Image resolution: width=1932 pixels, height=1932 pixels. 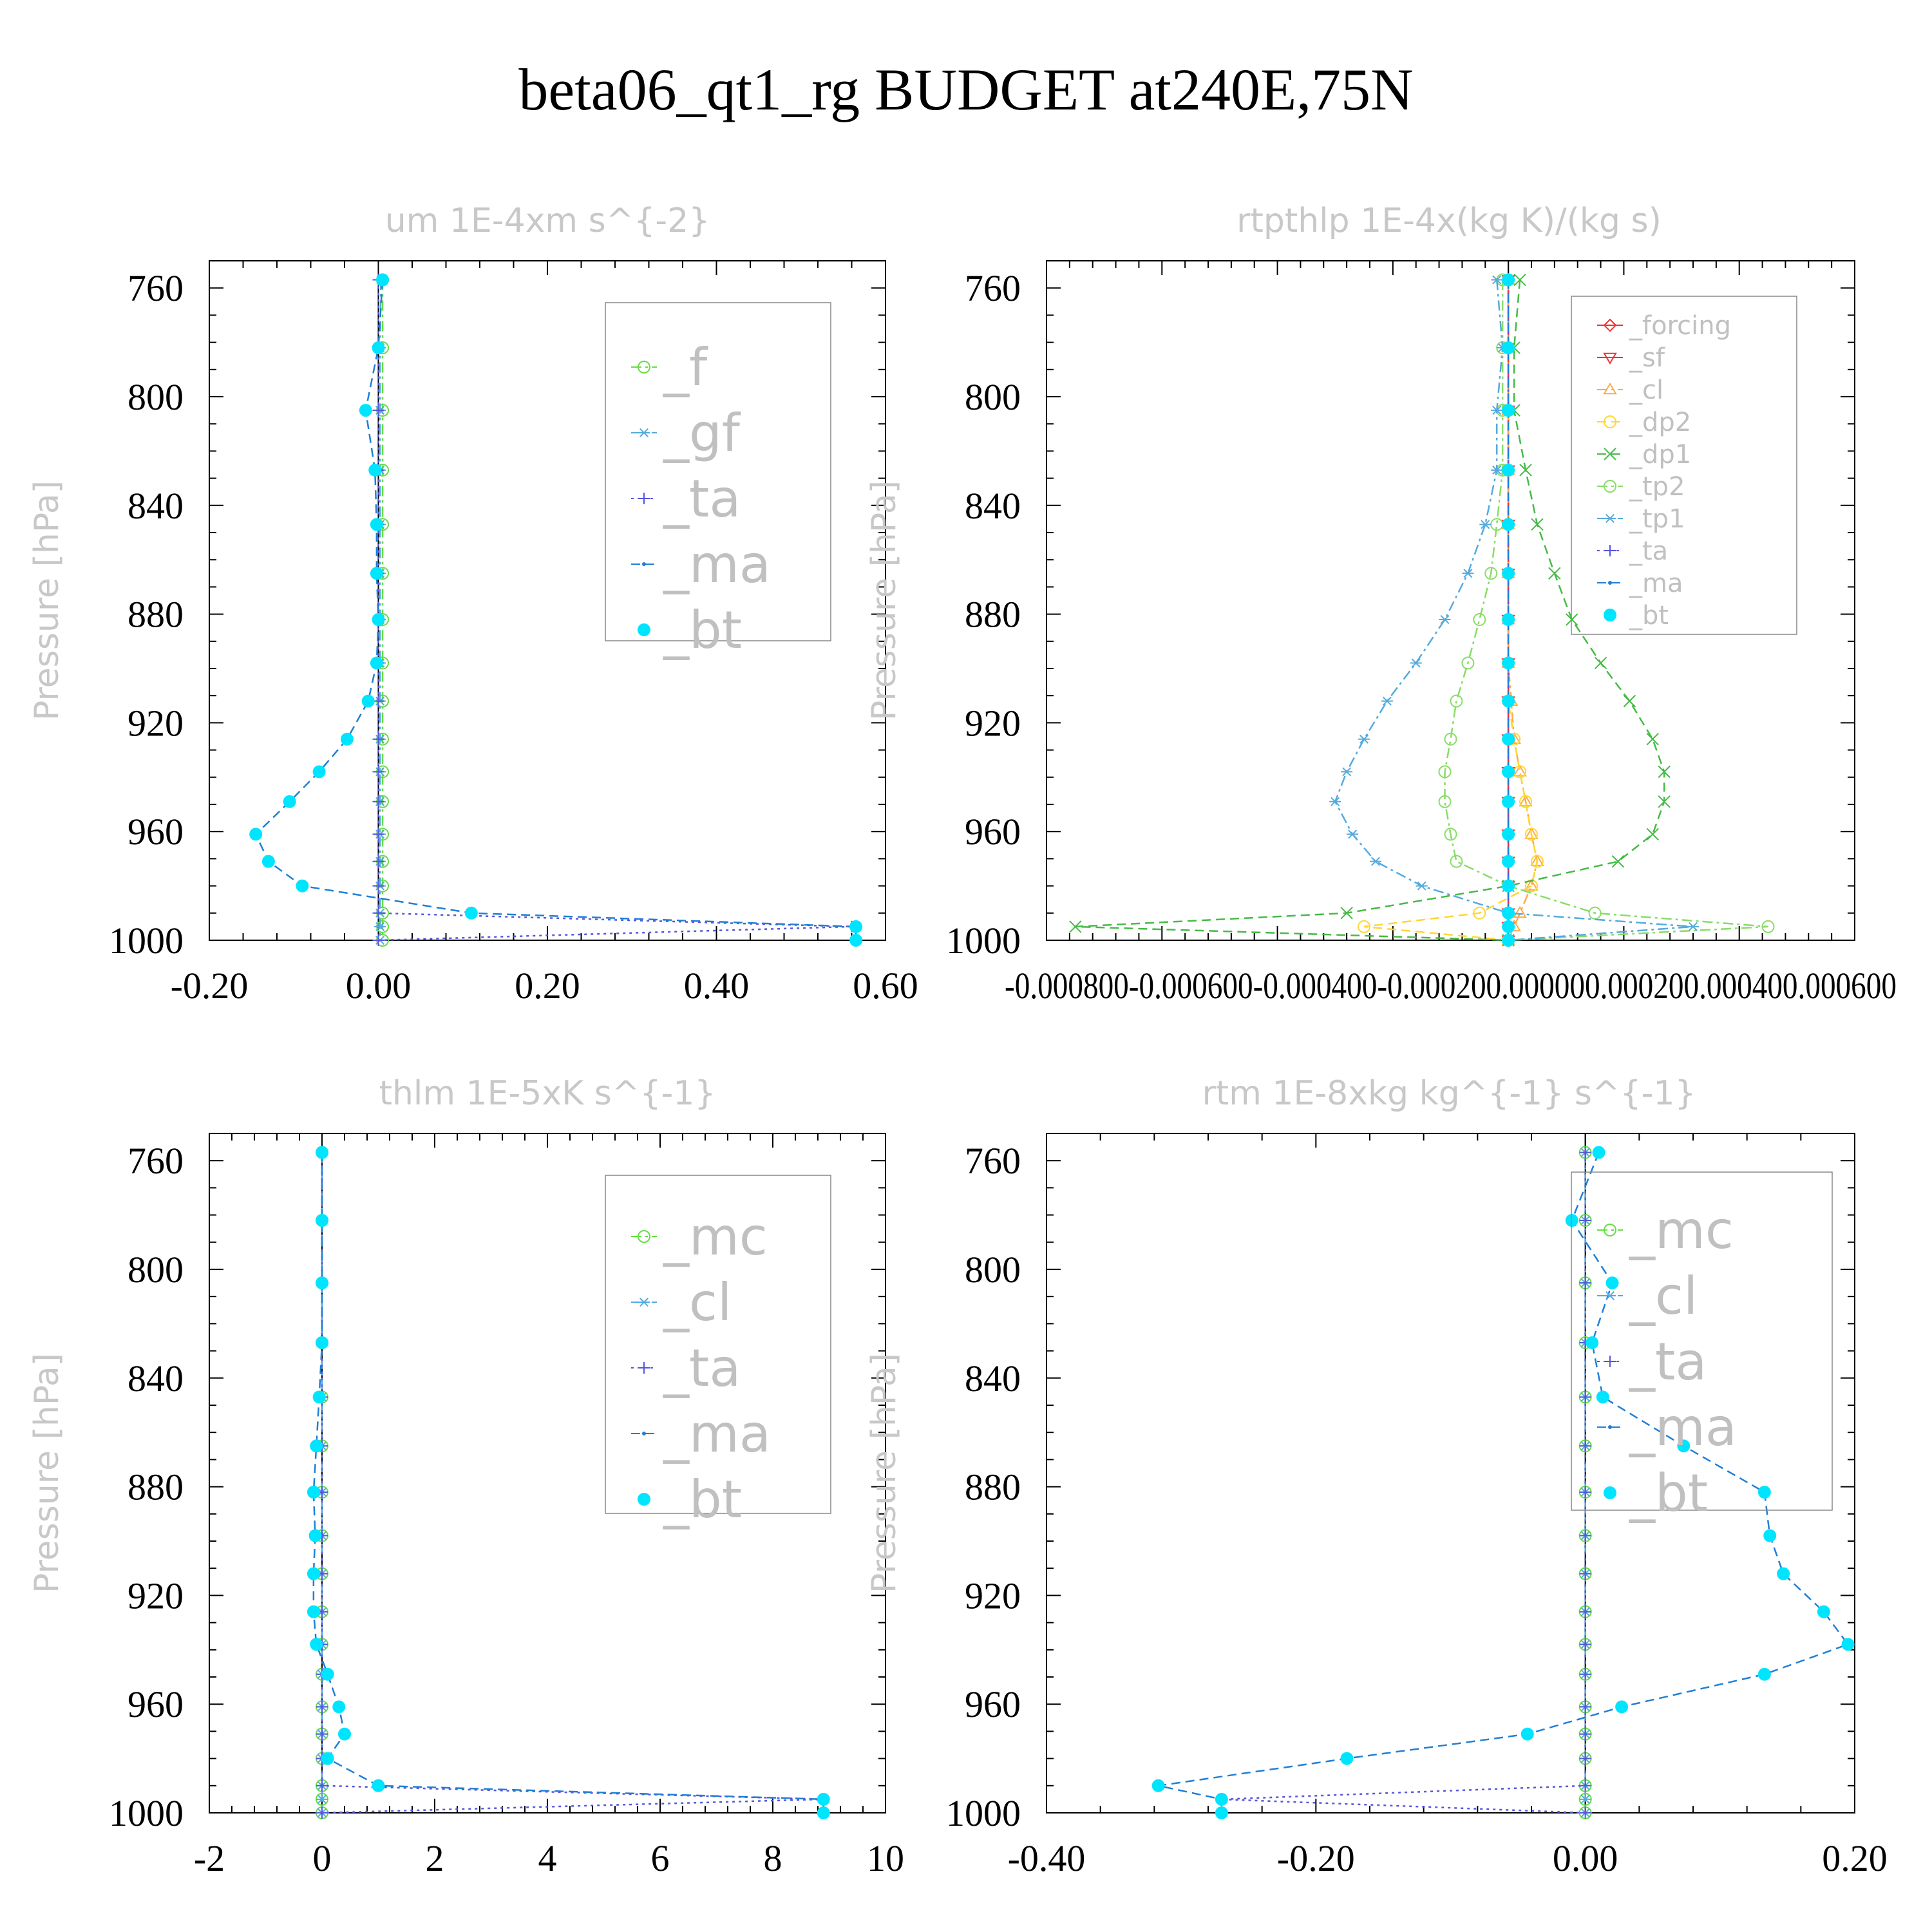 I want to click on y-tick-label: 960, so click(x=993, y=832).